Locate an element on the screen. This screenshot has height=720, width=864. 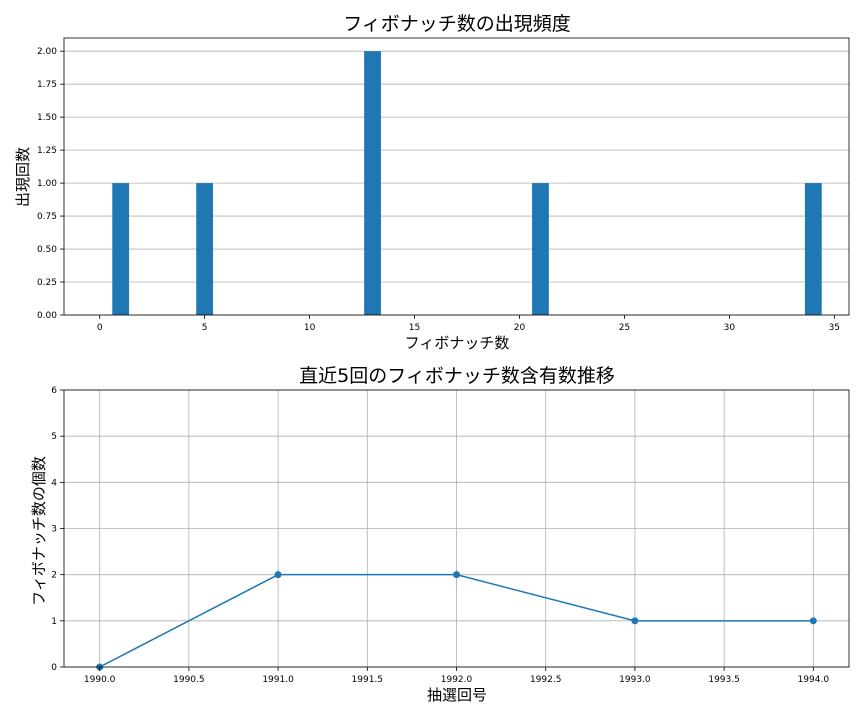
chart1-y-tick-label: 1.00 is located at coordinates (47, 184).